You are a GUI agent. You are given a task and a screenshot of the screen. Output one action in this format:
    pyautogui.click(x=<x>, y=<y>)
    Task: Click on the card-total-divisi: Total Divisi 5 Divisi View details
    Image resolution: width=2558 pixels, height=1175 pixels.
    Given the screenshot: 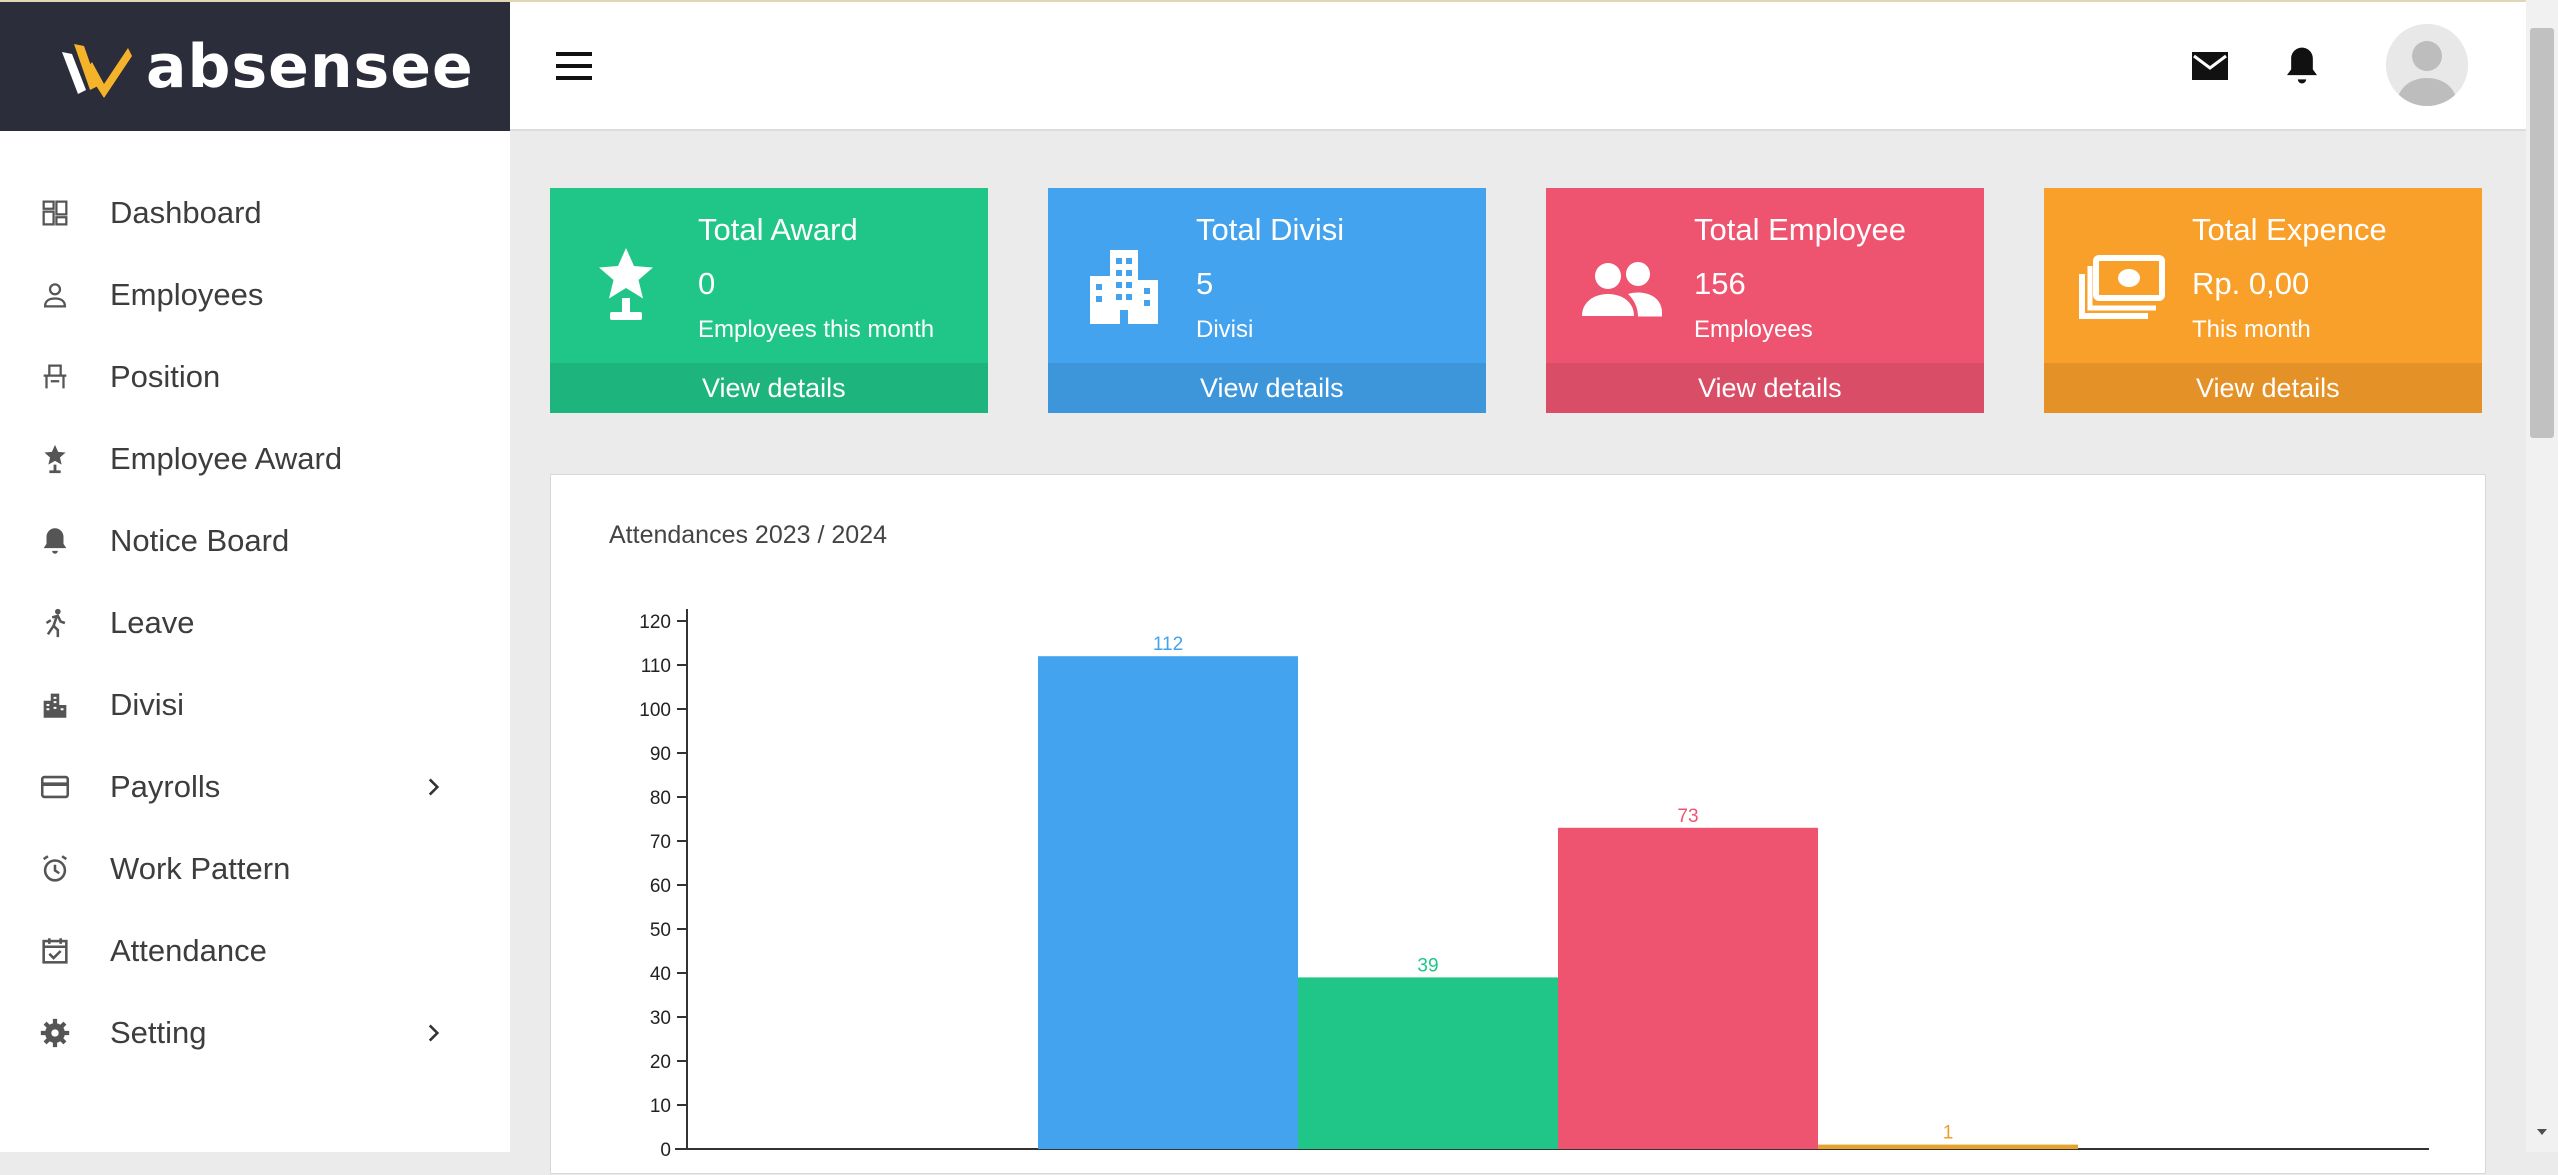 What is the action you would take?
    pyautogui.click(x=1267, y=300)
    